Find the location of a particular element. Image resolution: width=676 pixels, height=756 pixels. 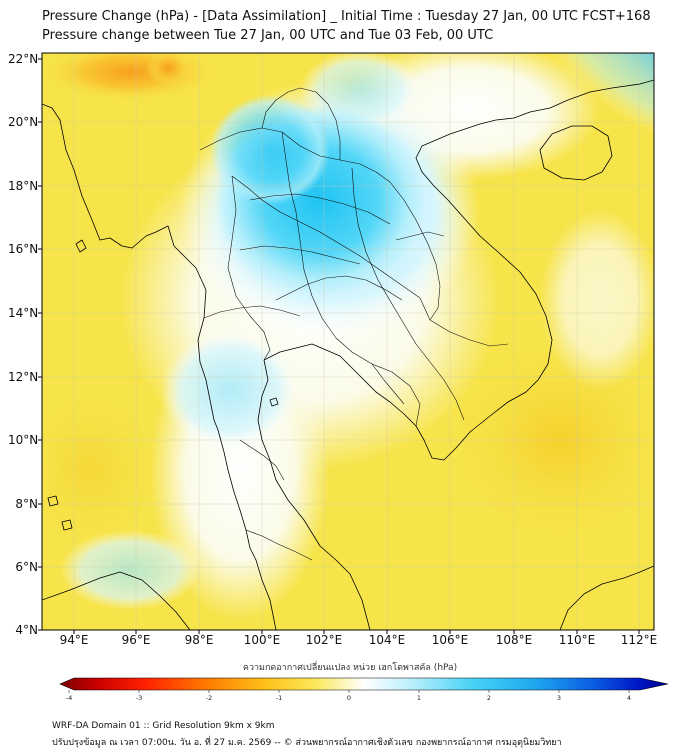

colorbar-tick-label: -2 is located at coordinates (209, 698).